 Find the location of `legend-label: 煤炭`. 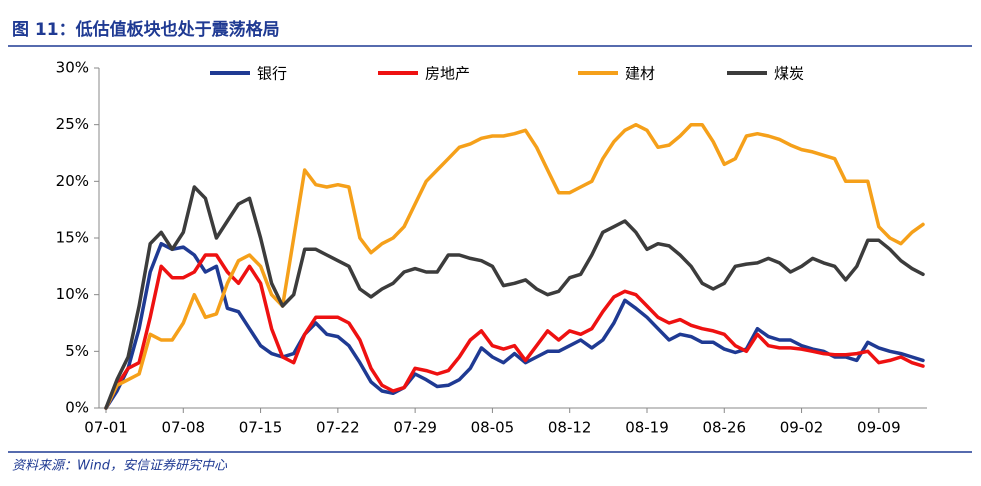

legend-label: 煤炭 is located at coordinates (789, 74).